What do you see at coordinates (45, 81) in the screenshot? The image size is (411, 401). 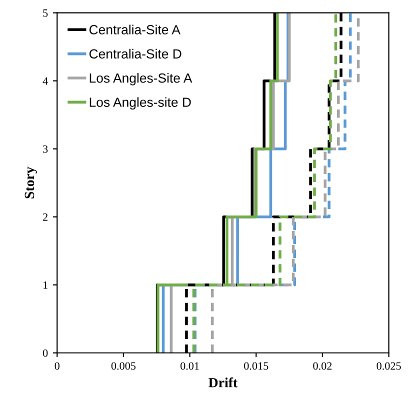 I see `y-tick-label: 4` at bounding box center [45, 81].